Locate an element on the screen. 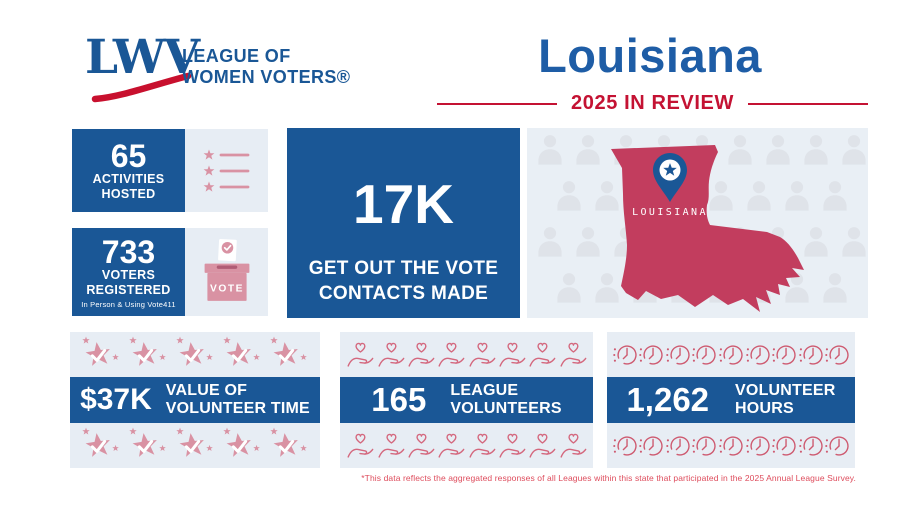 This screenshot has height=520, width=900. subtitle-row: 2025 IN REVIEW is located at coordinates (652, 103).